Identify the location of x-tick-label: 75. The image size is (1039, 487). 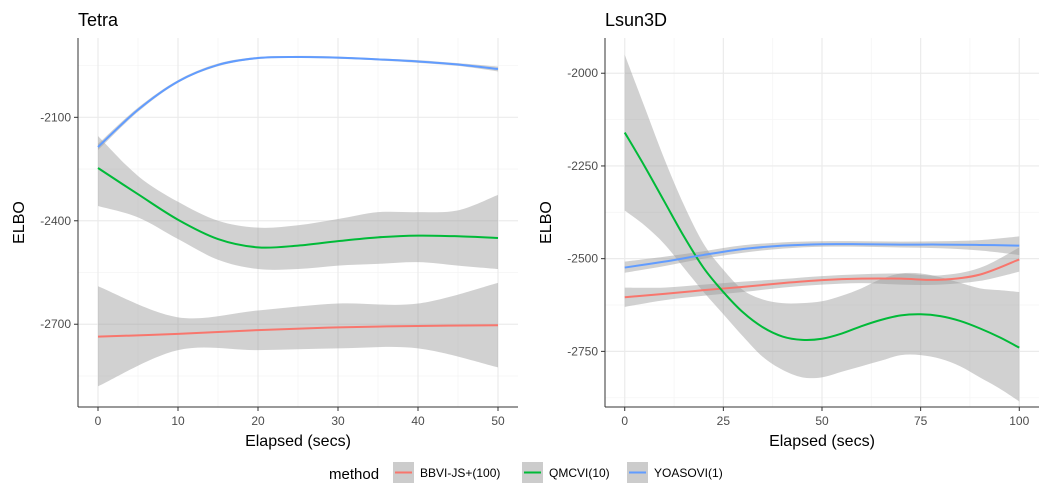
(921, 421).